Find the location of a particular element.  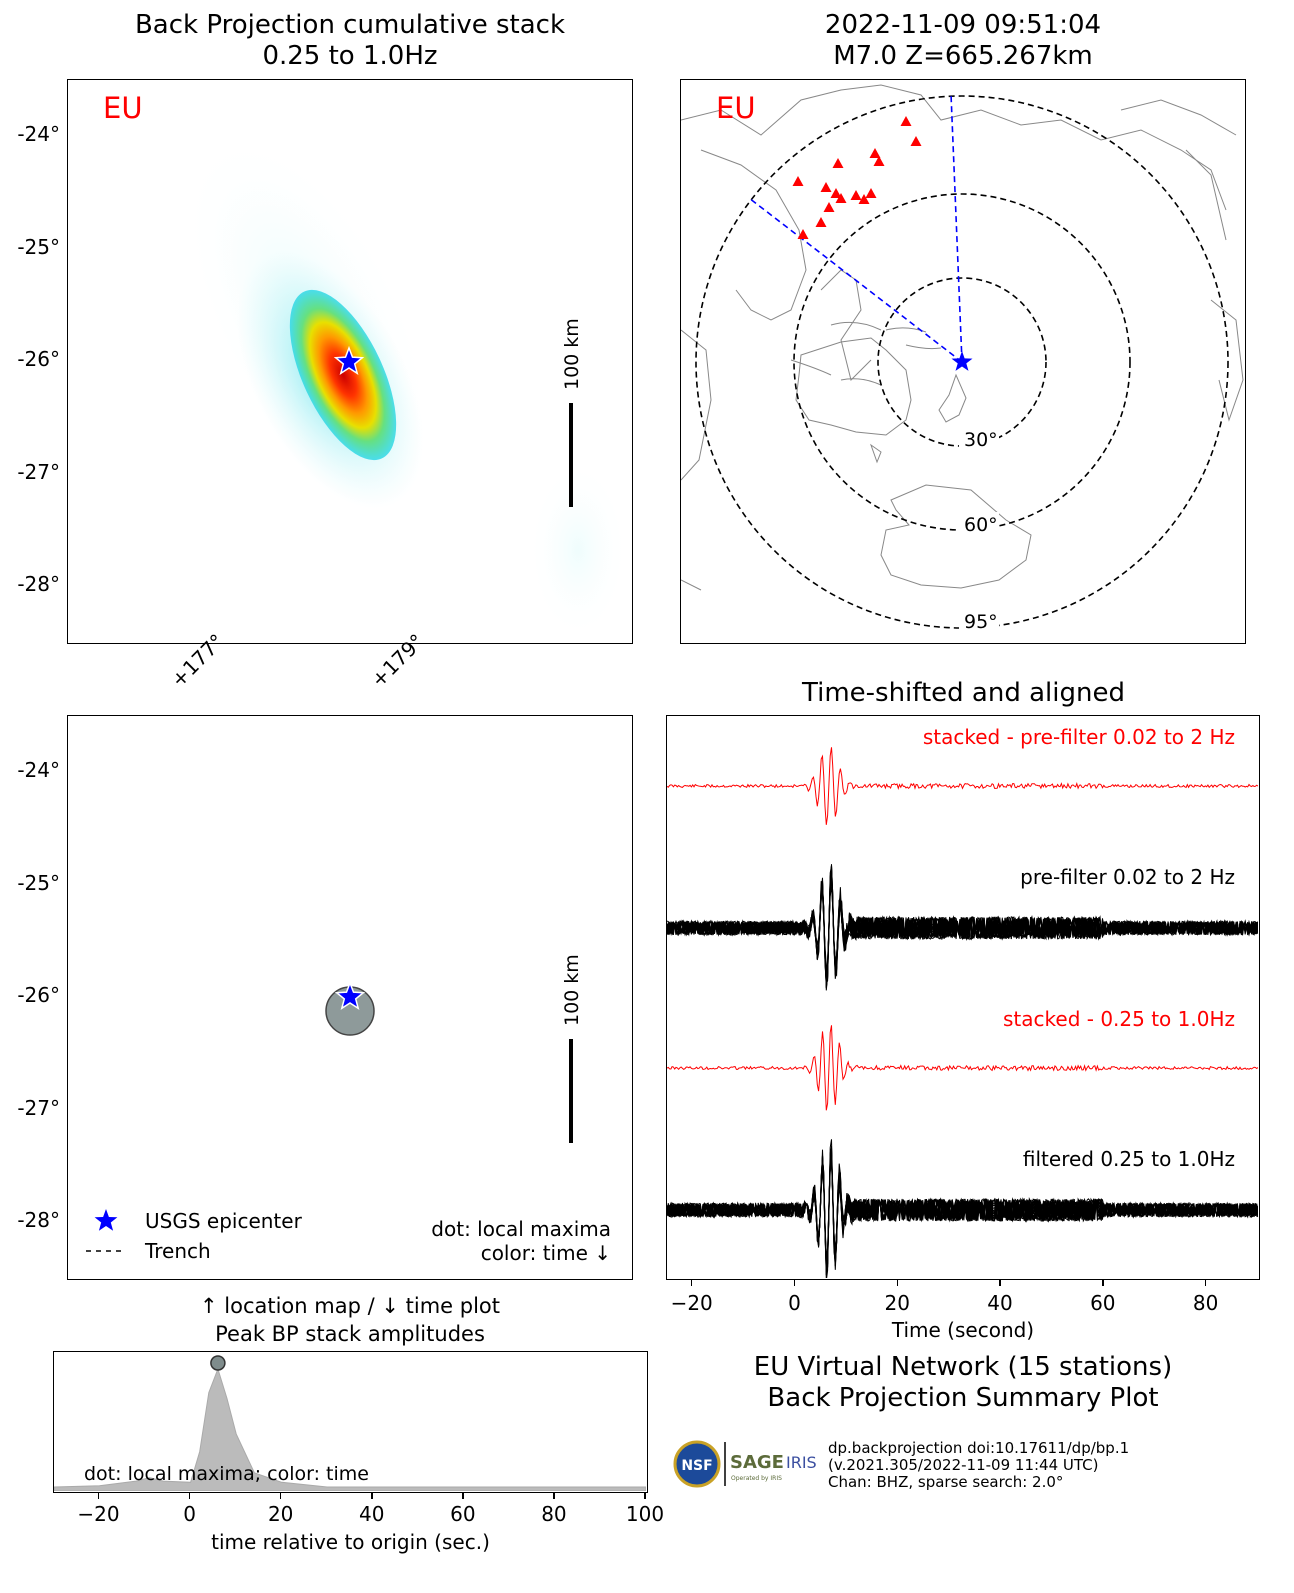

sage-logo-text: SAGE is located at coordinates (757, 1462).